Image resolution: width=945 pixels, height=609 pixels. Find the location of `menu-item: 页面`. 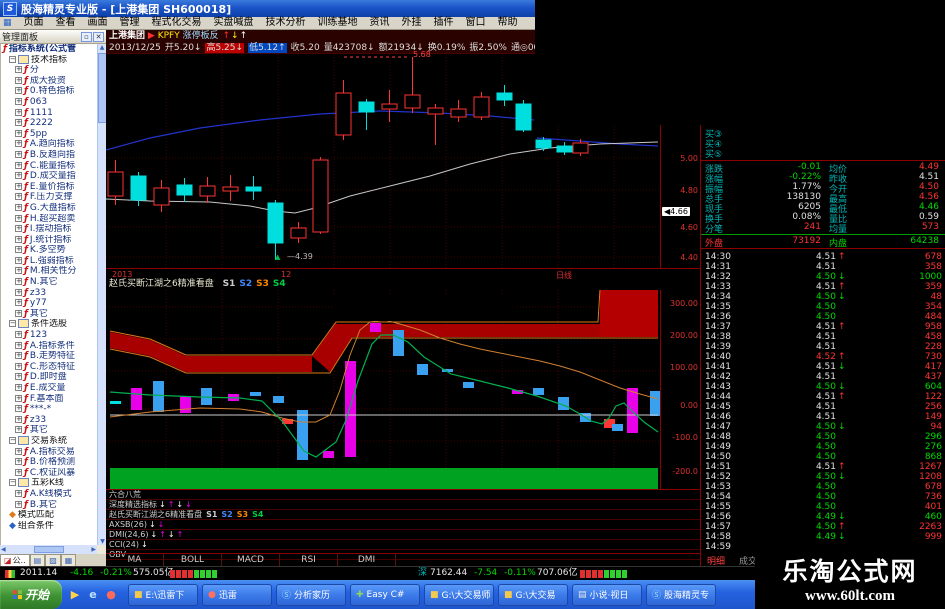

menu-item: 页面 is located at coordinates (33, 22).